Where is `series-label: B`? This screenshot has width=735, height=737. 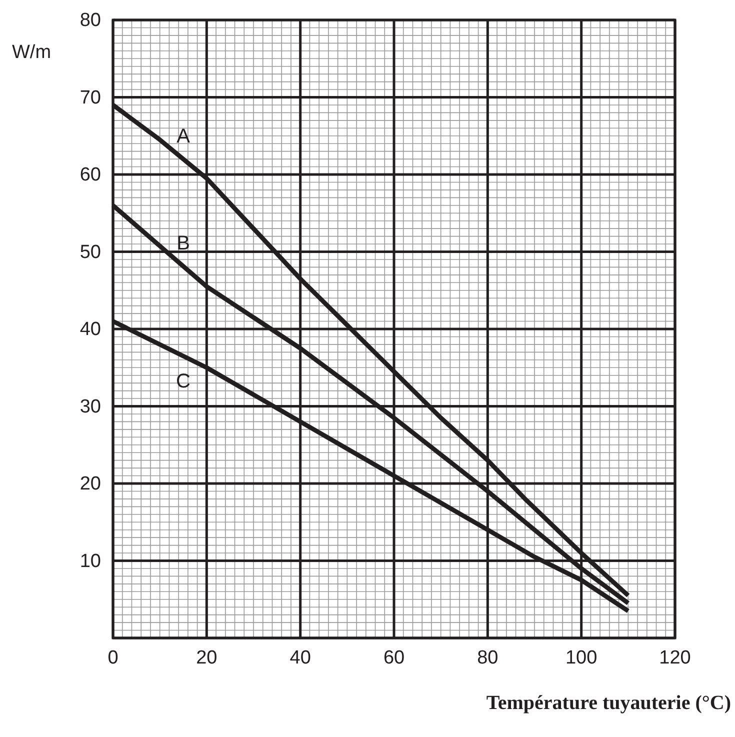
series-label: B is located at coordinates (183, 243).